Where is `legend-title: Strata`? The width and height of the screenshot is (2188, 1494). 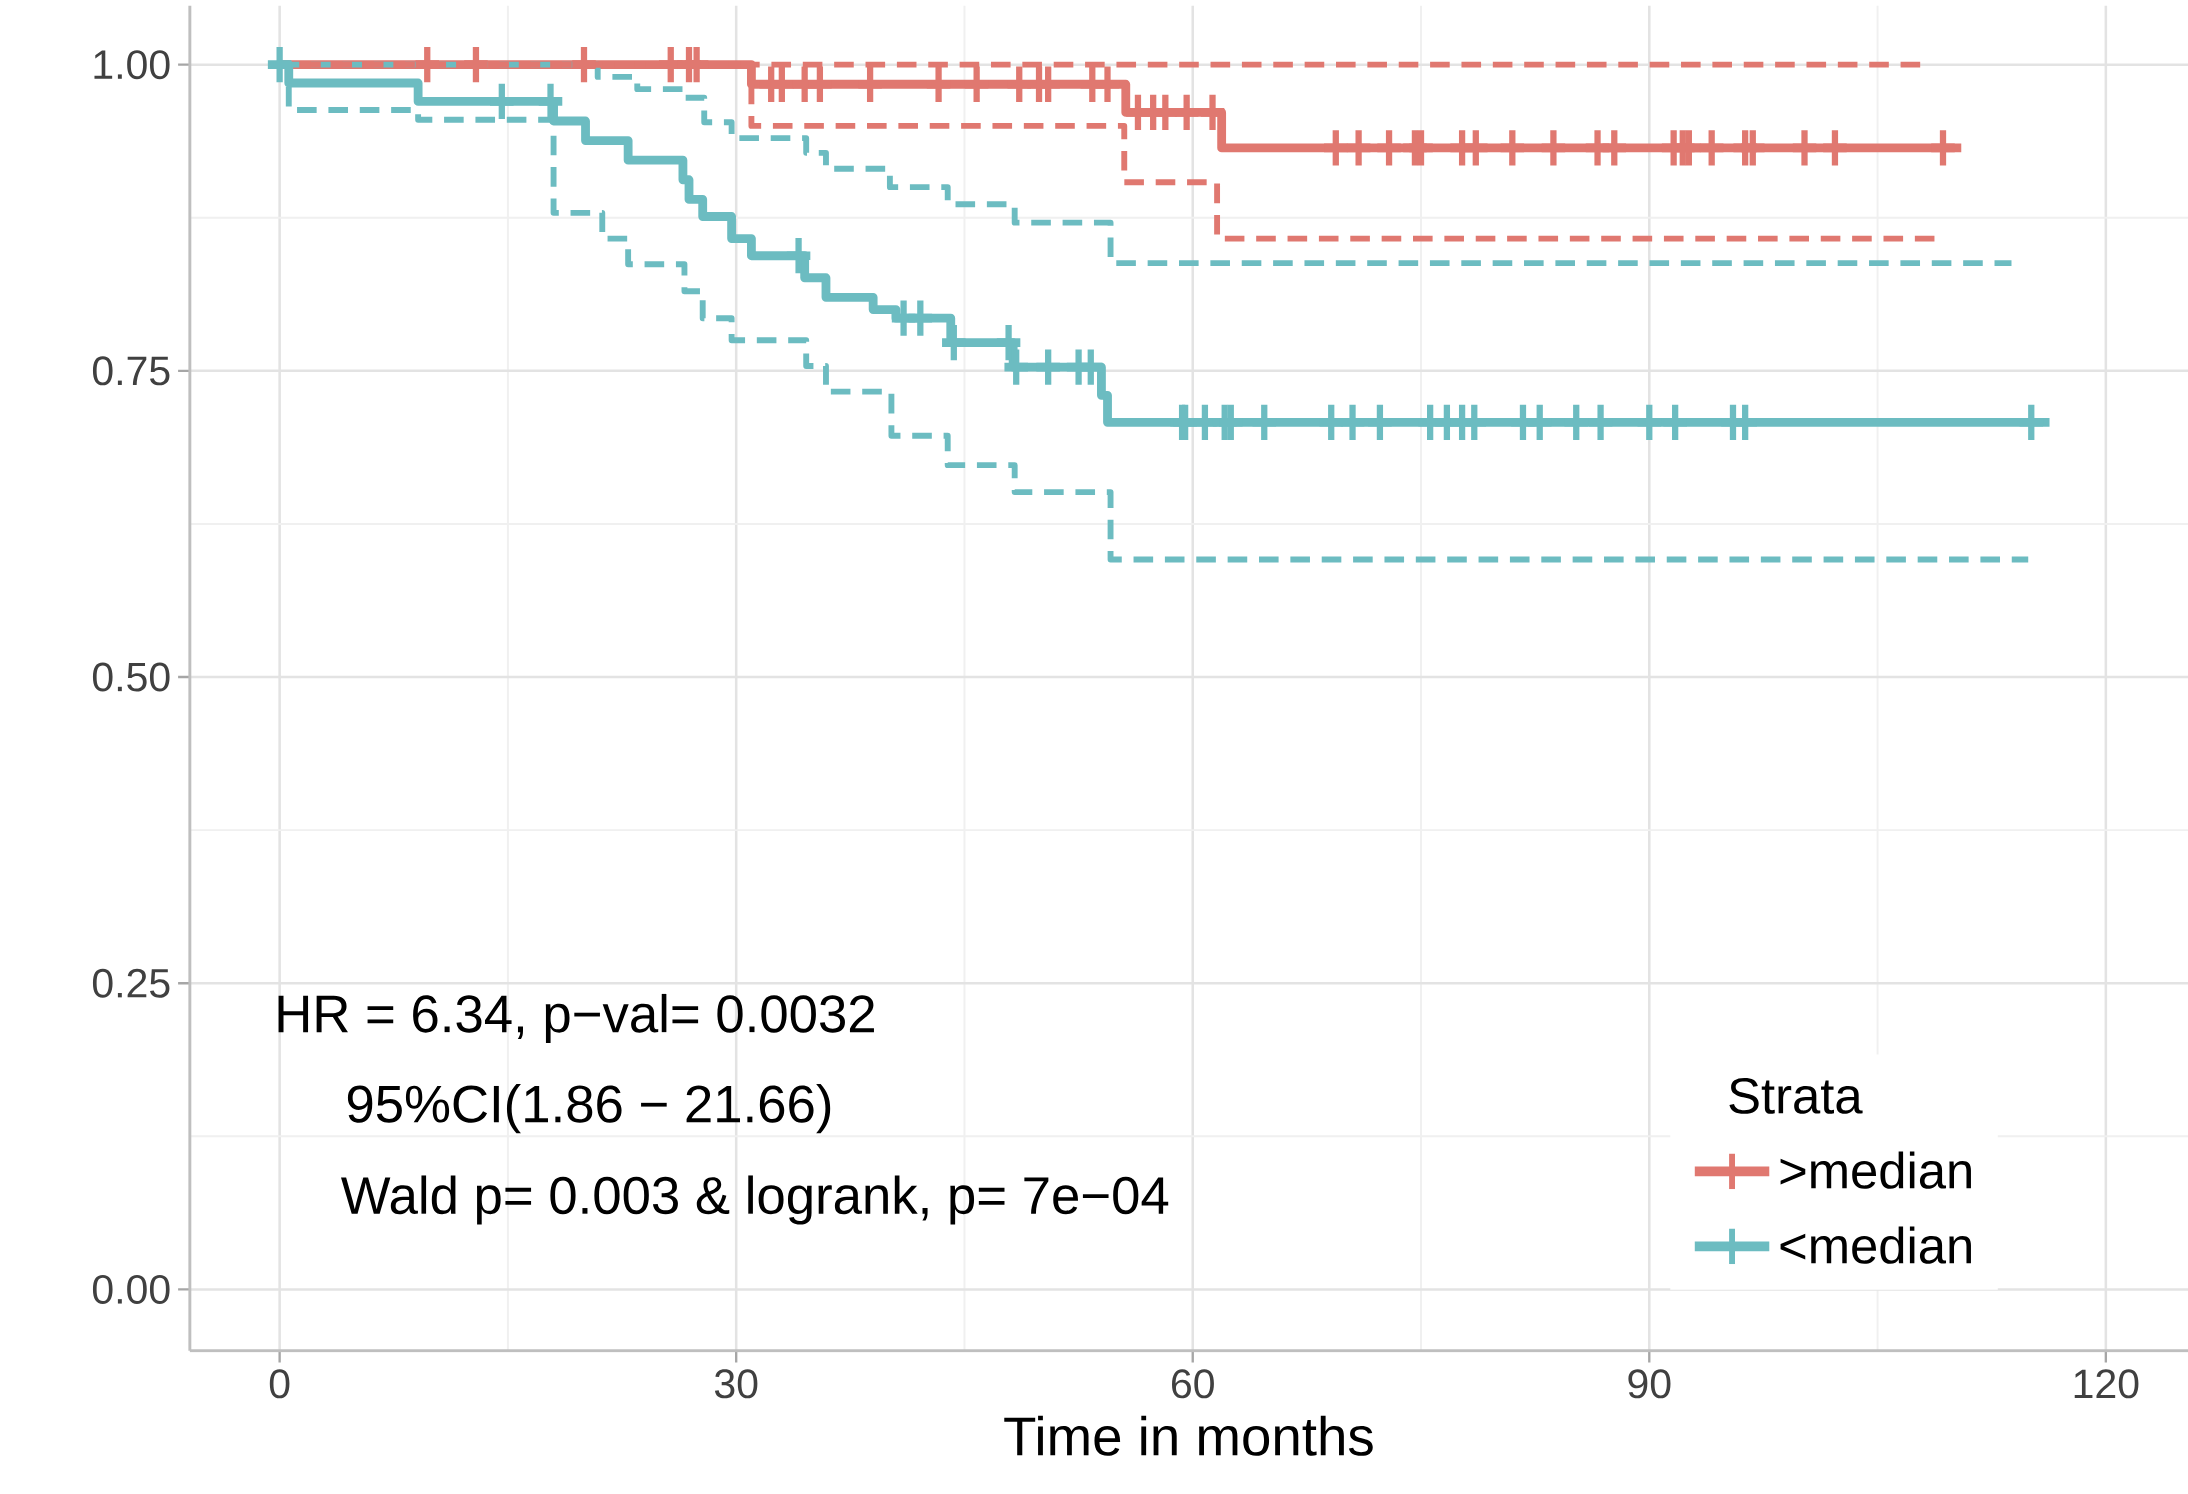 legend-title: Strata is located at coordinates (1796, 1096).